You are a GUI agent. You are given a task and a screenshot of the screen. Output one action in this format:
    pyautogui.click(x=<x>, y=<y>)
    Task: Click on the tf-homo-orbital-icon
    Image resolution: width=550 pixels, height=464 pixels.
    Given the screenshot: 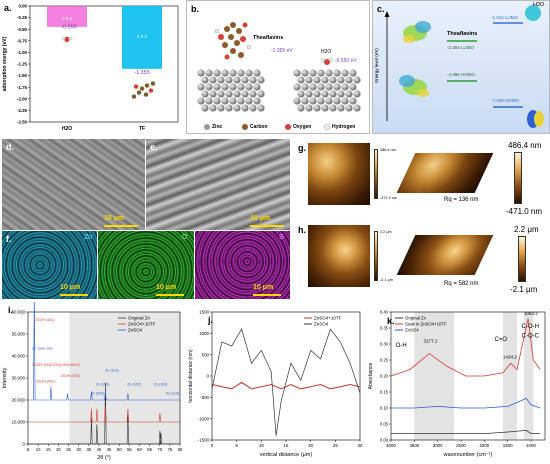 What is the action you would take?
    pyautogui.click(x=414, y=86)
    